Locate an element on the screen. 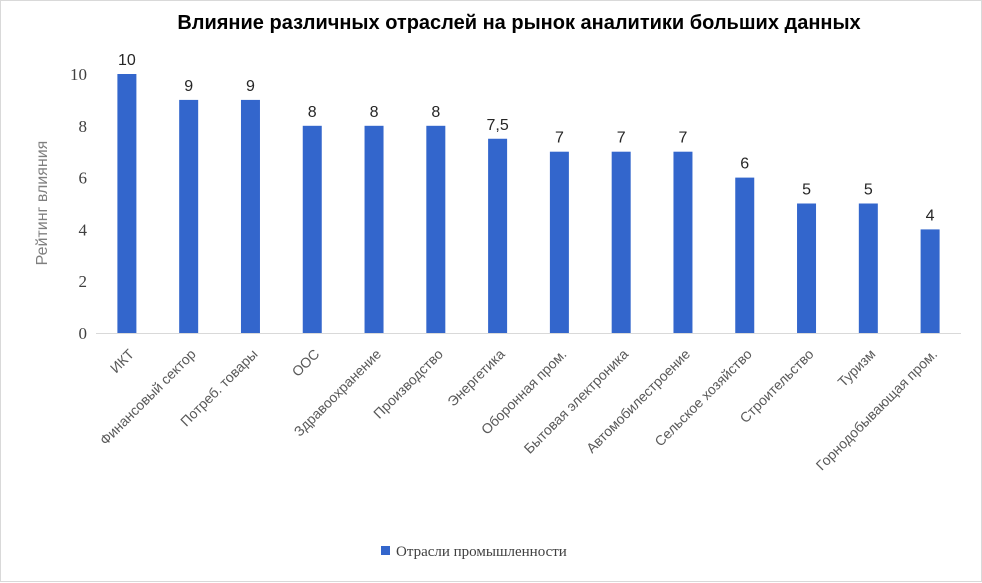  x-tick-label: Туризм is located at coordinates (856, 368).